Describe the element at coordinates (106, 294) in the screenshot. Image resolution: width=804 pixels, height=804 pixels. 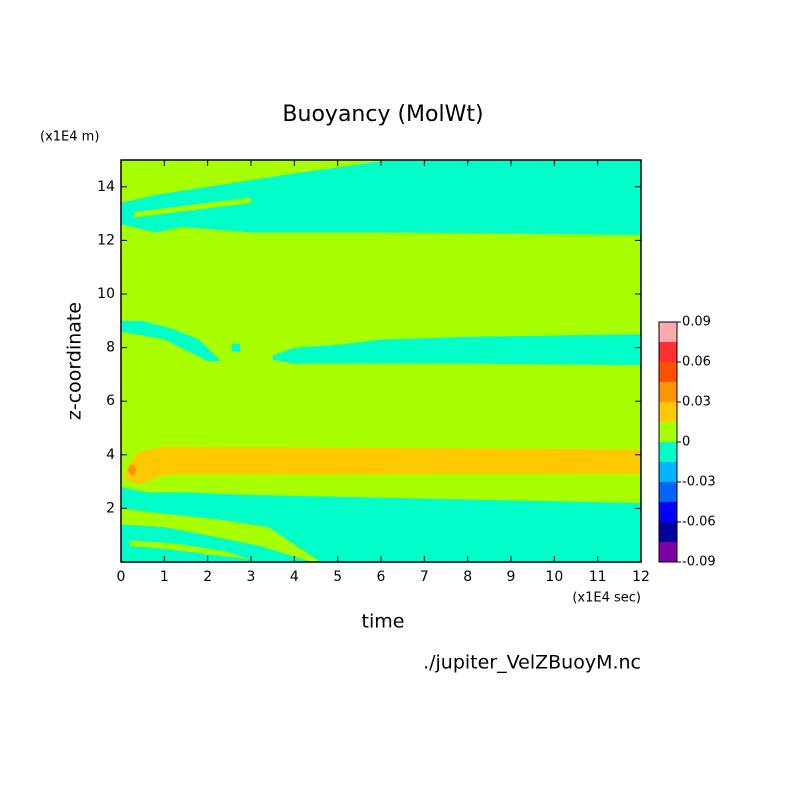
I see `y-tick-label: 10` at that location.